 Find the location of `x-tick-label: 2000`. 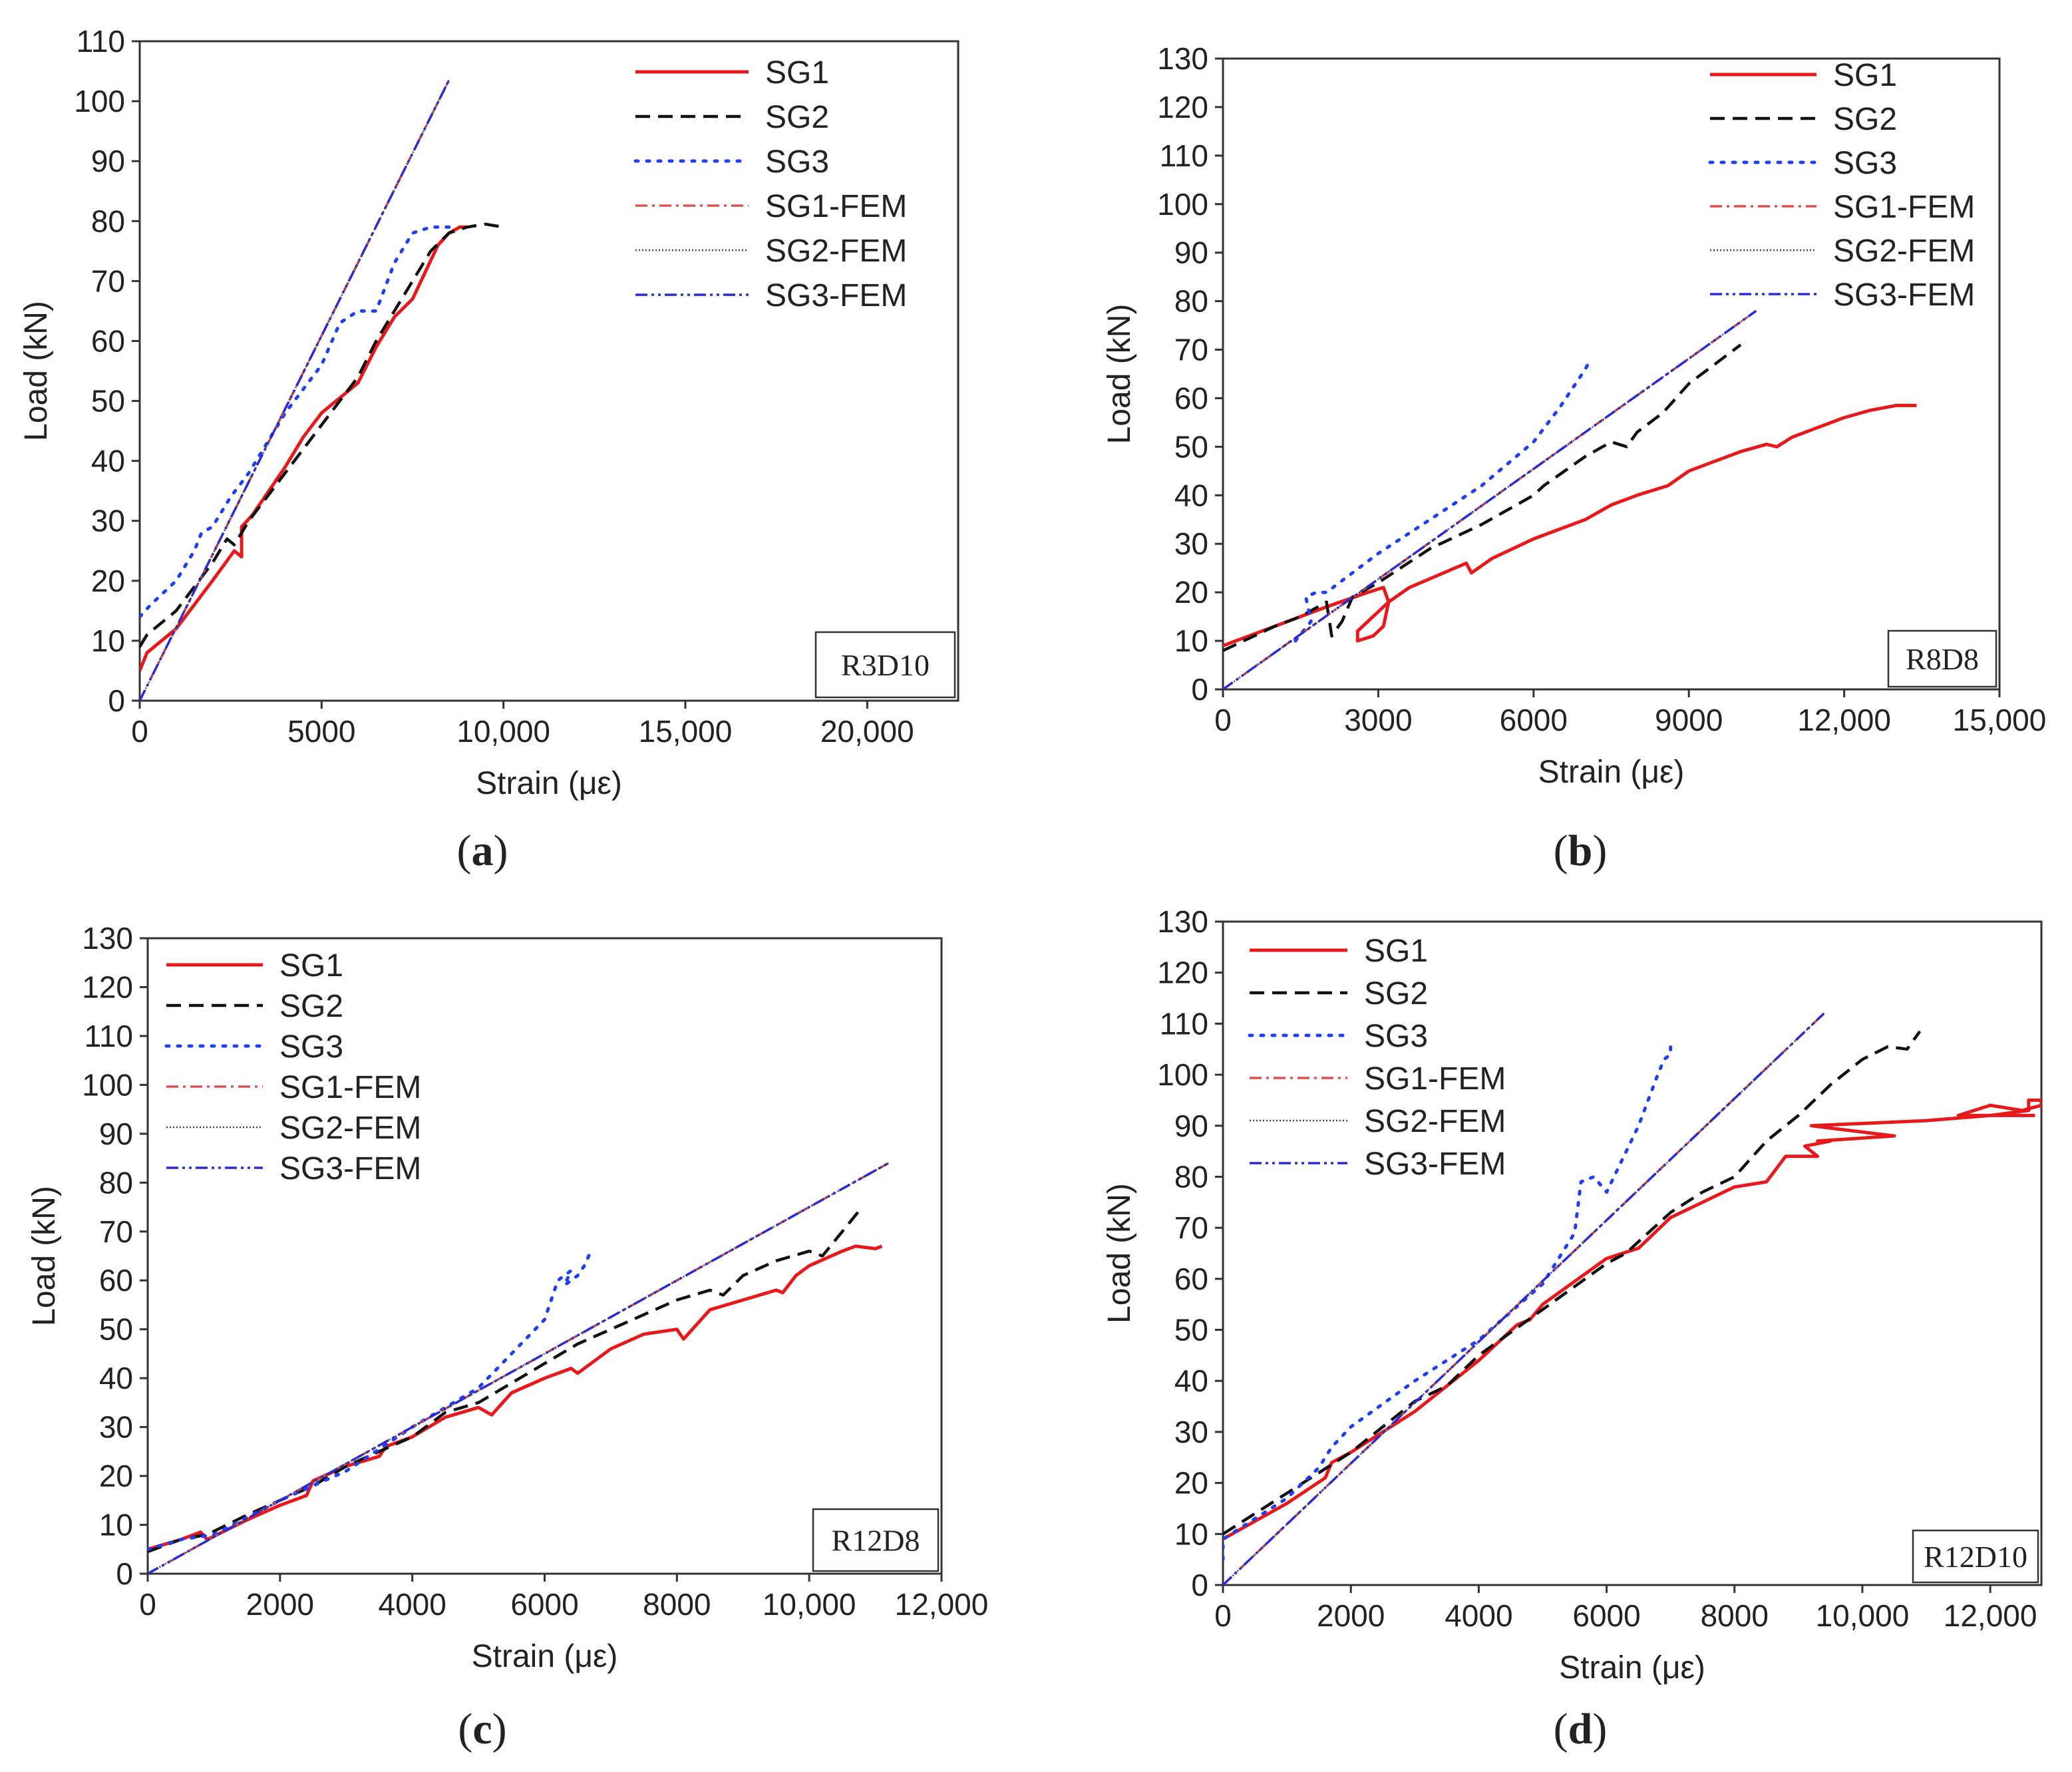

x-tick-label: 2000 is located at coordinates (1351, 1616).